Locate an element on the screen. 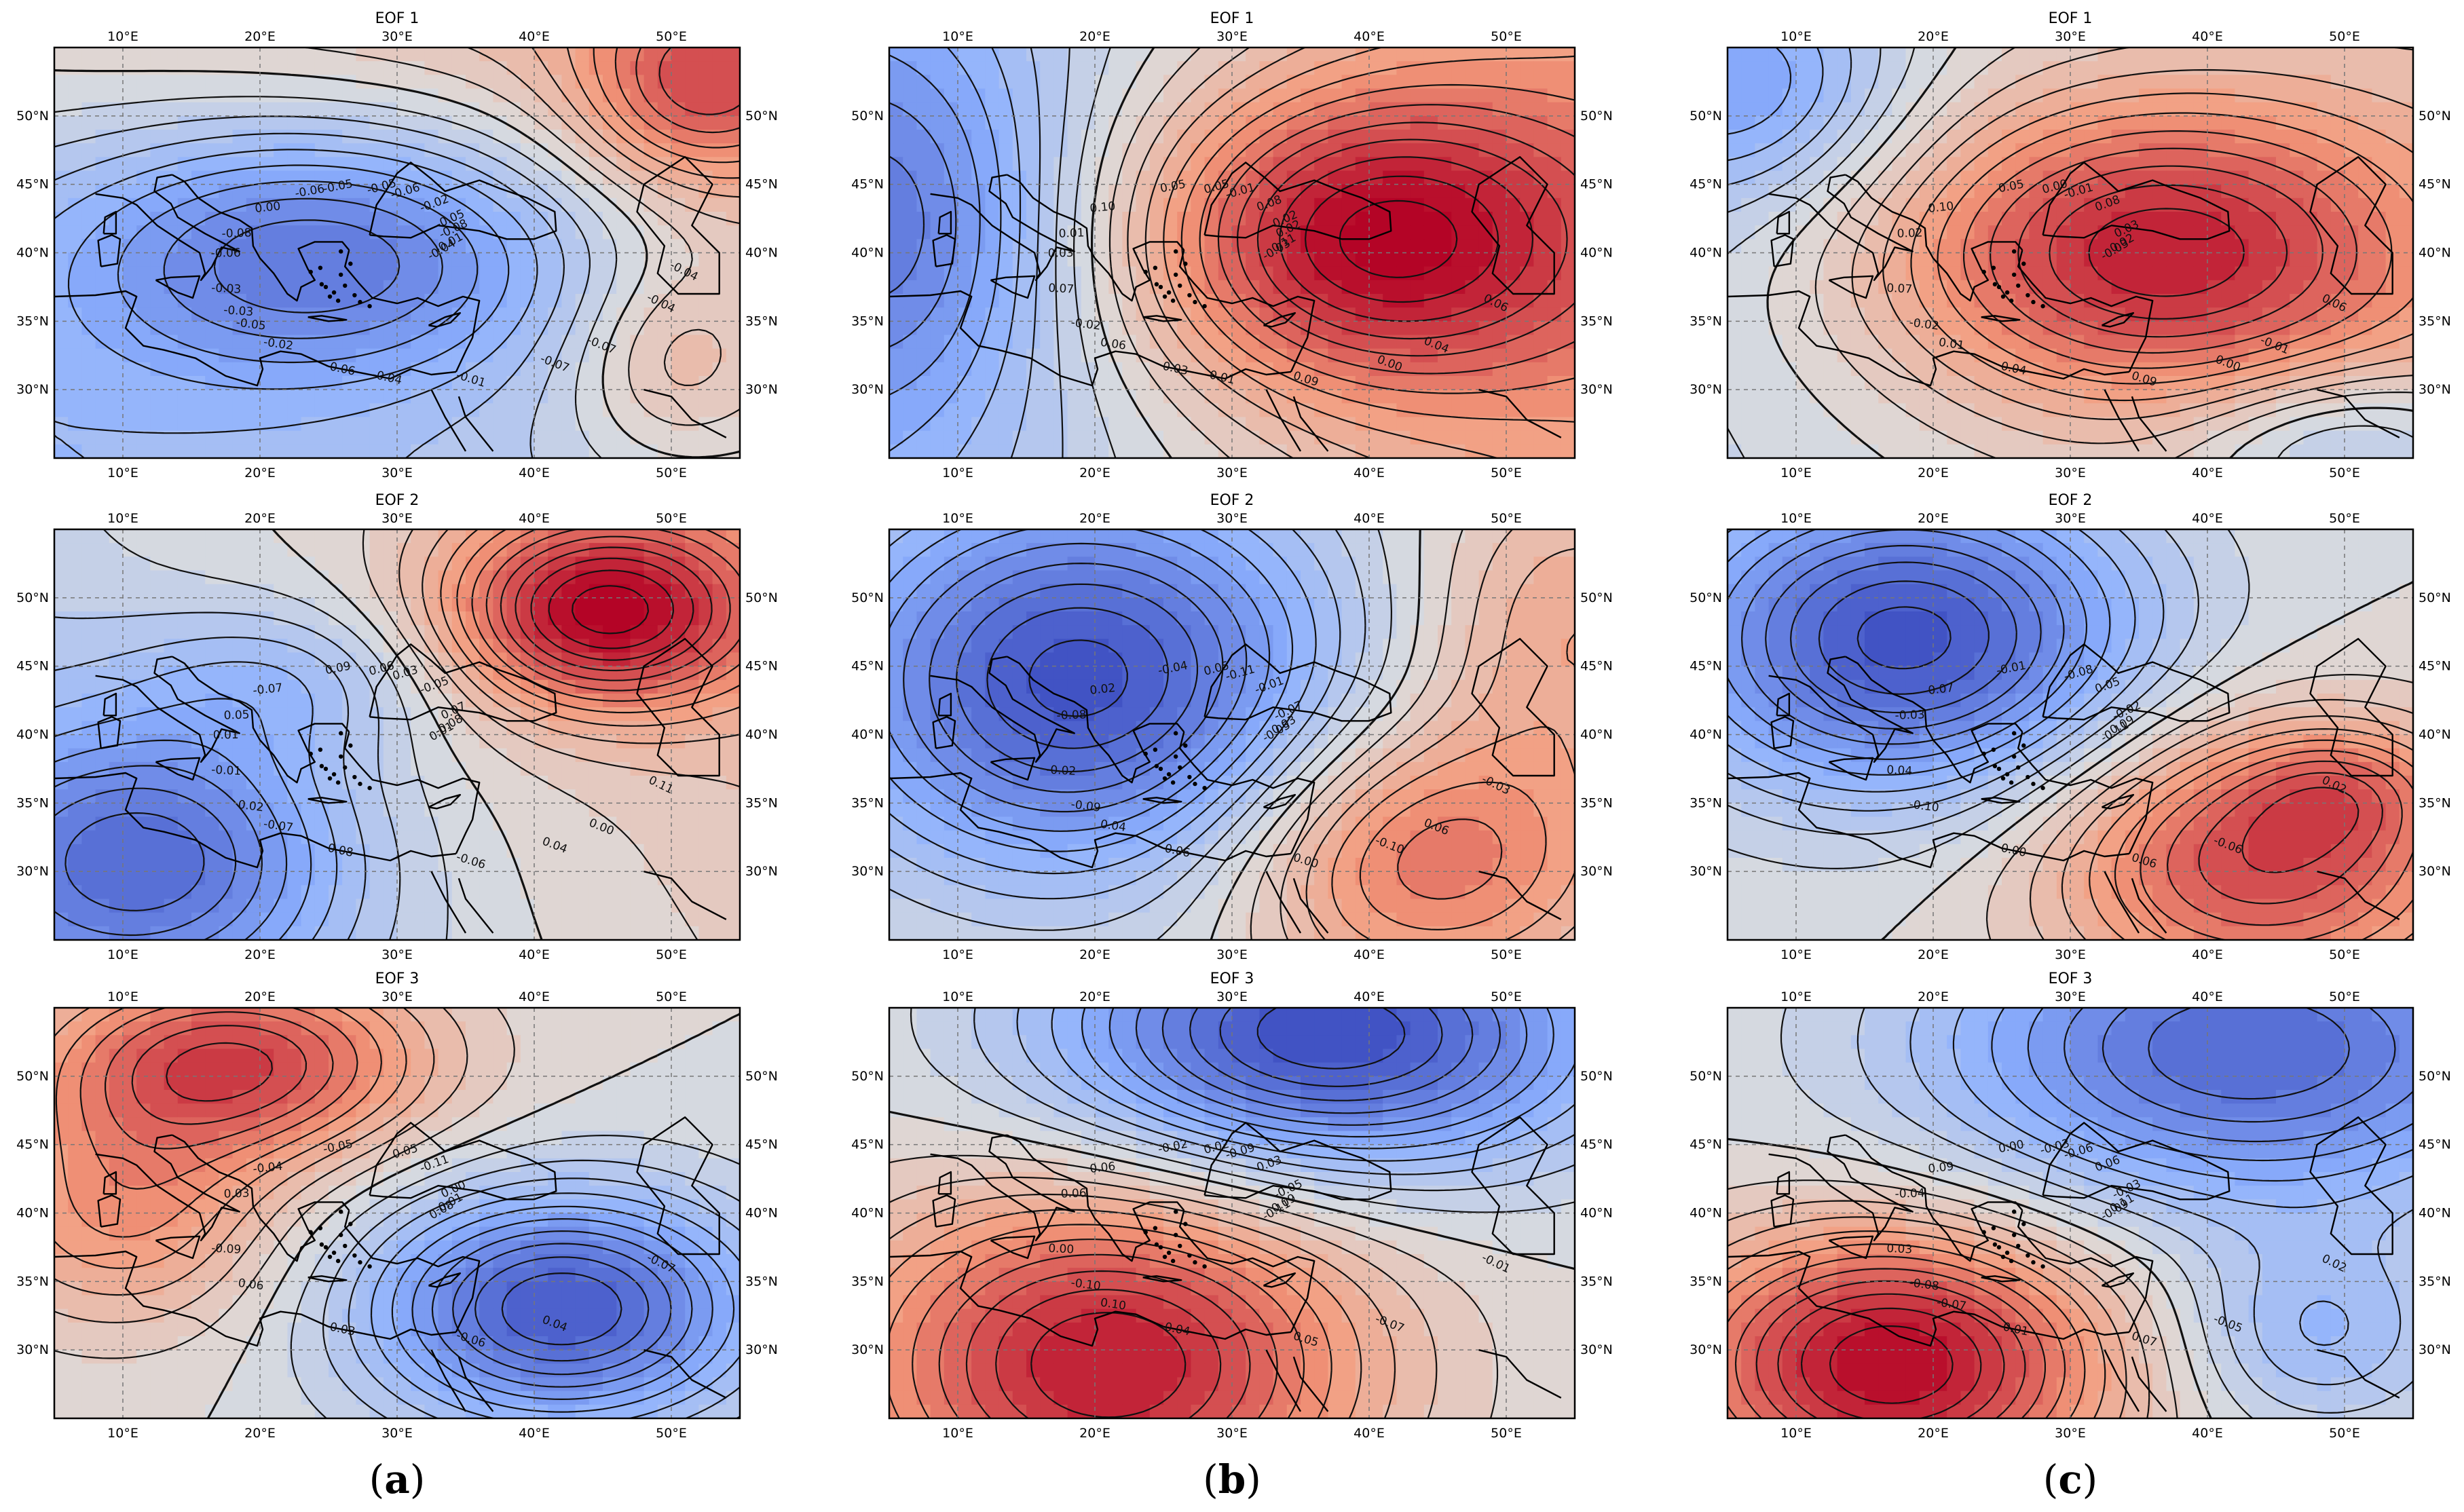  contour-label: -0.09 is located at coordinates (227, 1249).